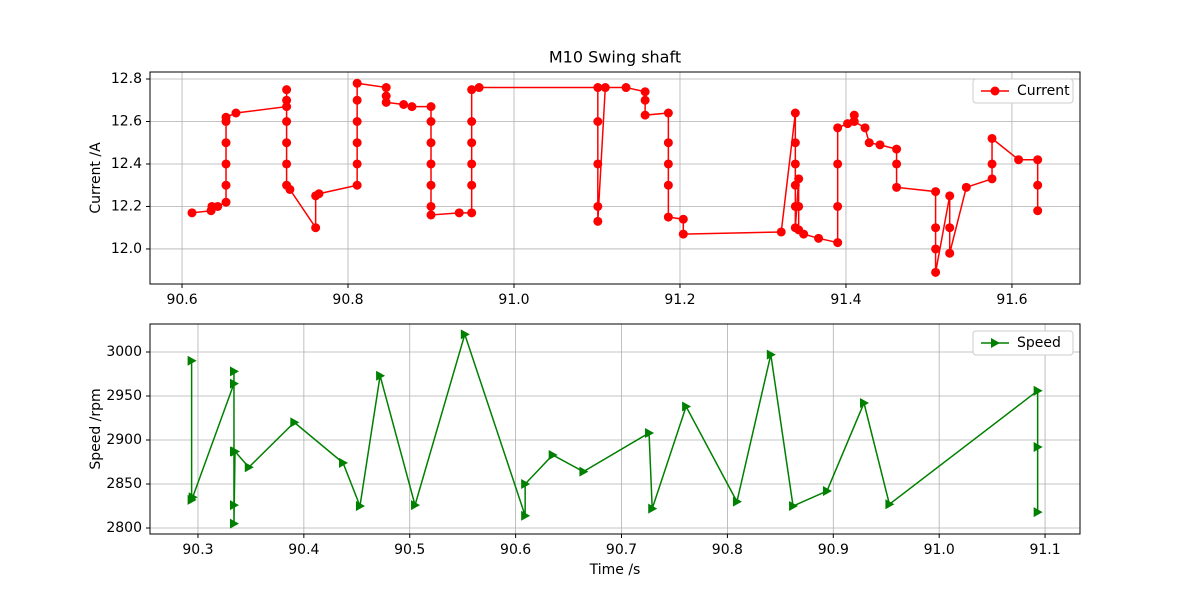  What do you see at coordinates (126, 249) in the screenshot?
I see `y-tick-label: 12.0` at bounding box center [126, 249].